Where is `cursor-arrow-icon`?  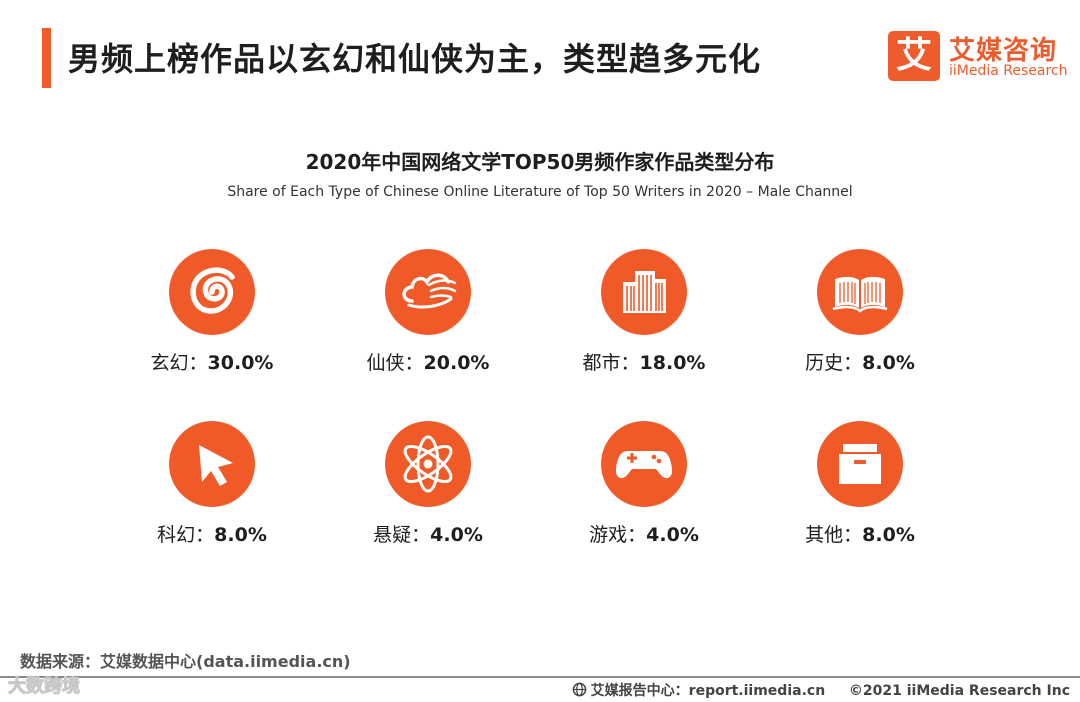 cursor-arrow-icon is located at coordinates (212, 464).